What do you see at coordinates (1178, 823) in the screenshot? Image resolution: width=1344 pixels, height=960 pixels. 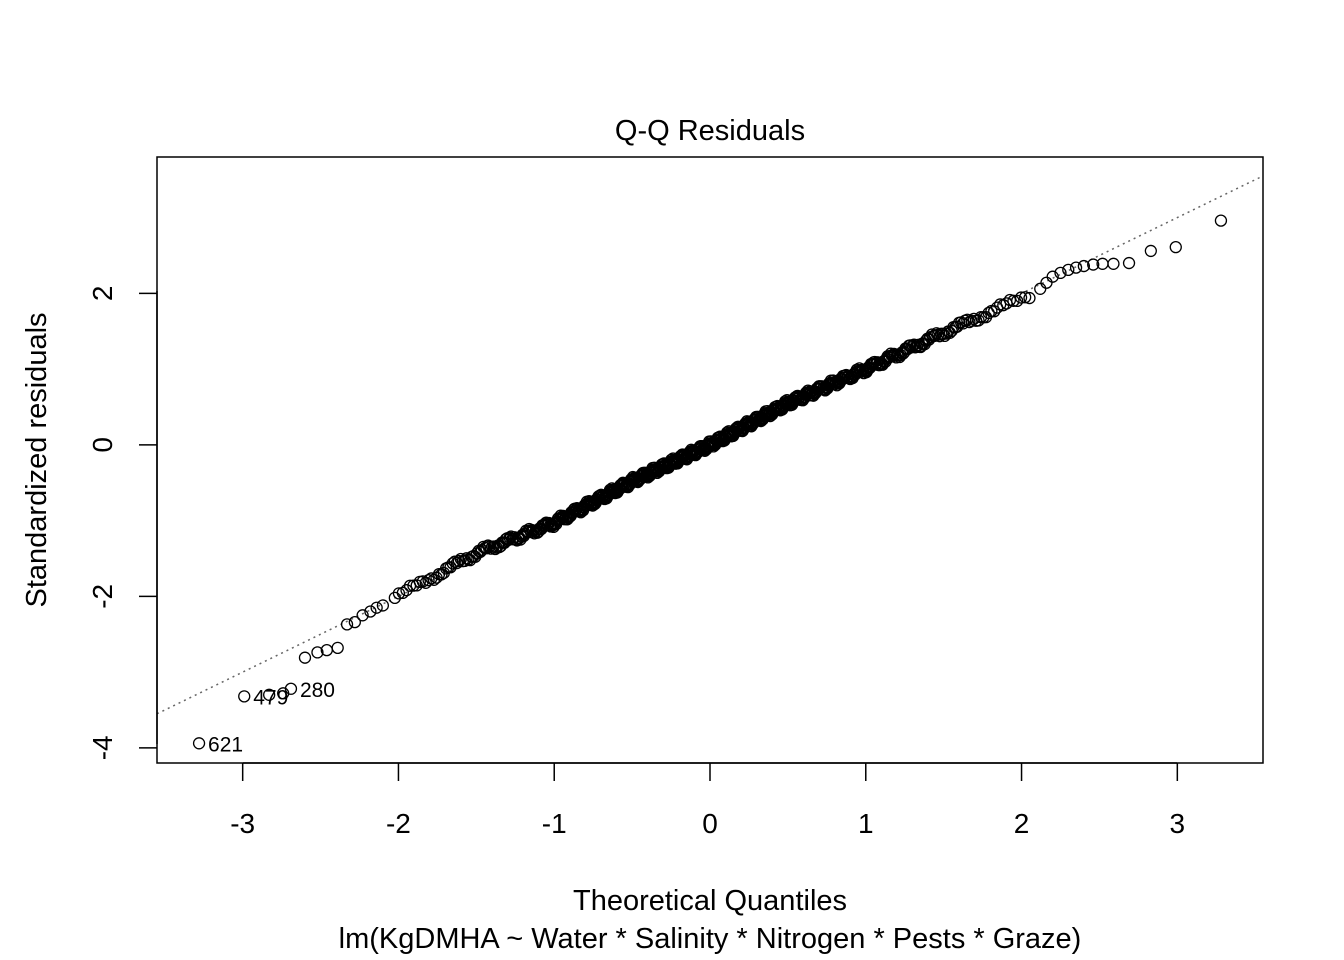 I see `x-tick-label: 3` at bounding box center [1178, 823].